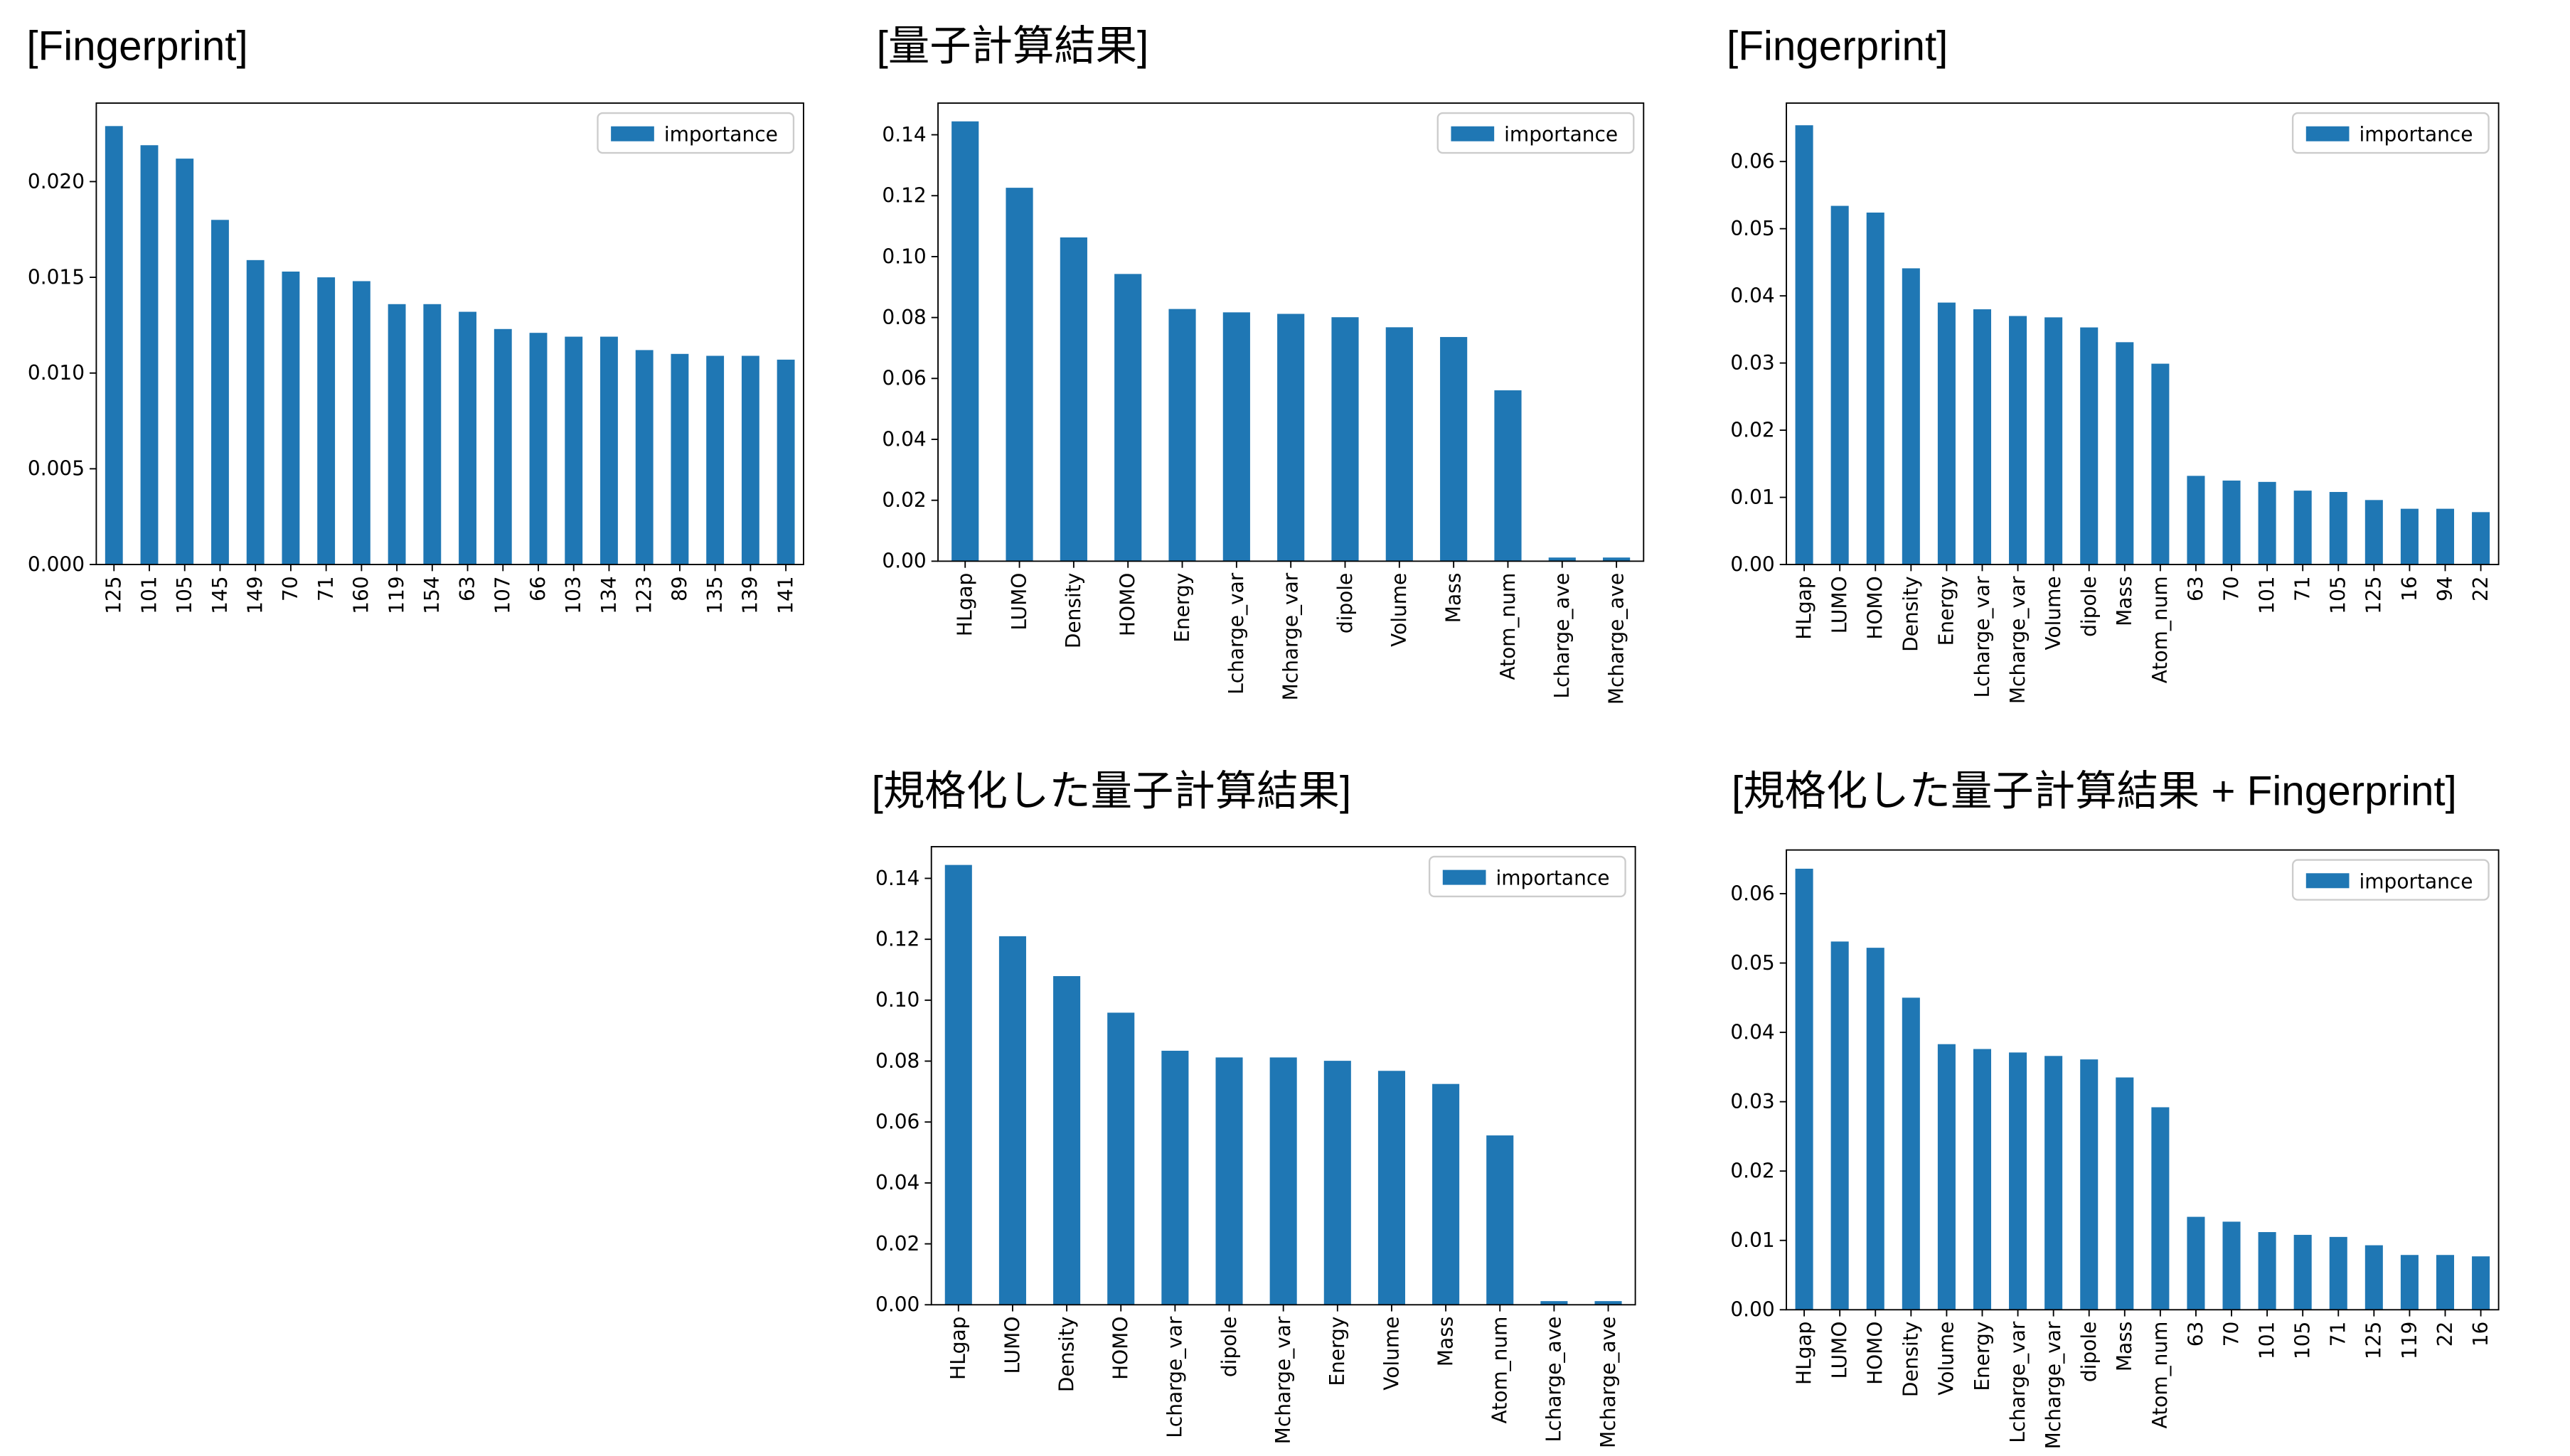  I want to click on y-tick-label: 0.04, so click(897, 1183).